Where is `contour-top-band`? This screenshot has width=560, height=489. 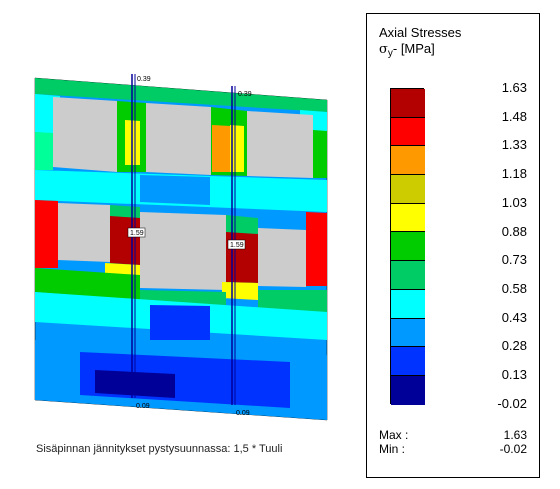 contour-top-band is located at coordinates (181, 95).